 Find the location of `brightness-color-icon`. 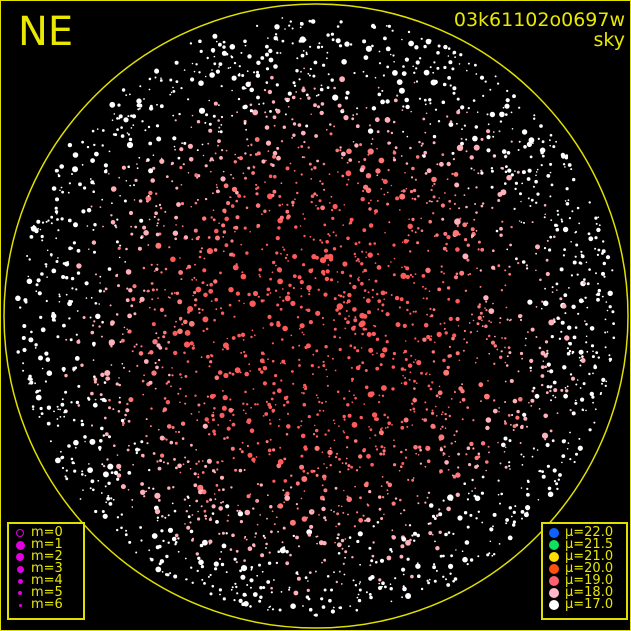

brightness-color-icon is located at coordinates (554, 569).